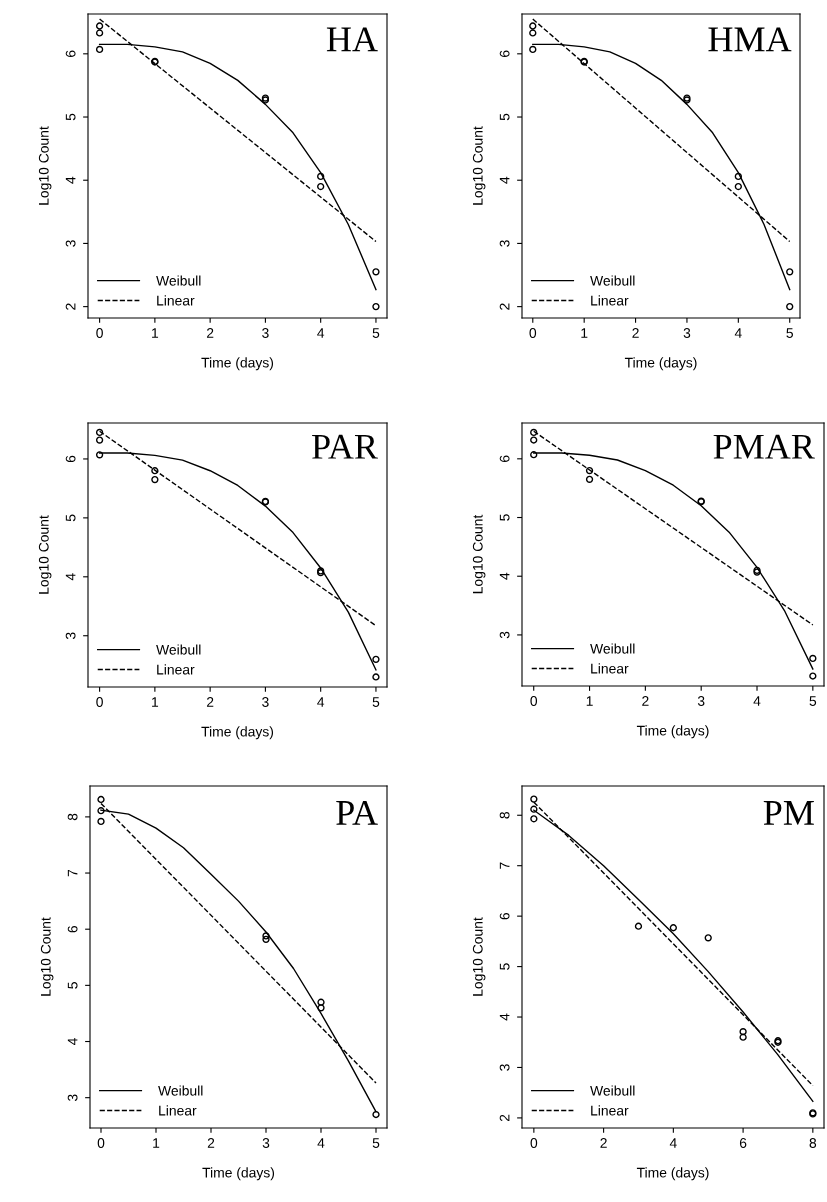  What do you see at coordinates (788, 813) in the screenshot?
I see `chart-title: PM` at bounding box center [788, 813].